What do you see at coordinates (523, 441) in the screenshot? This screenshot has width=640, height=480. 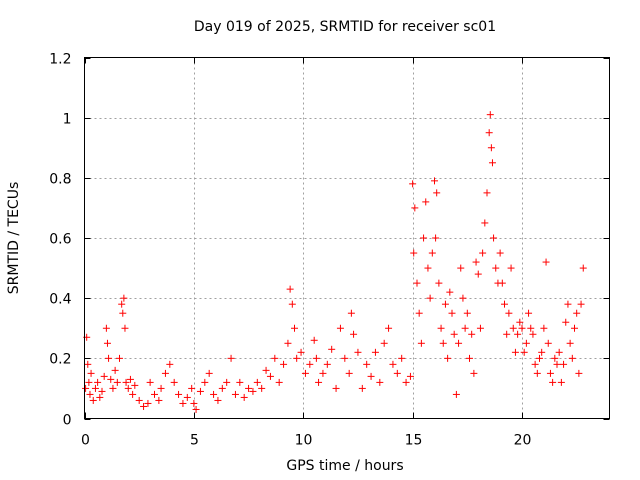 I see `x-tick-label: 20` at bounding box center [523, 441].